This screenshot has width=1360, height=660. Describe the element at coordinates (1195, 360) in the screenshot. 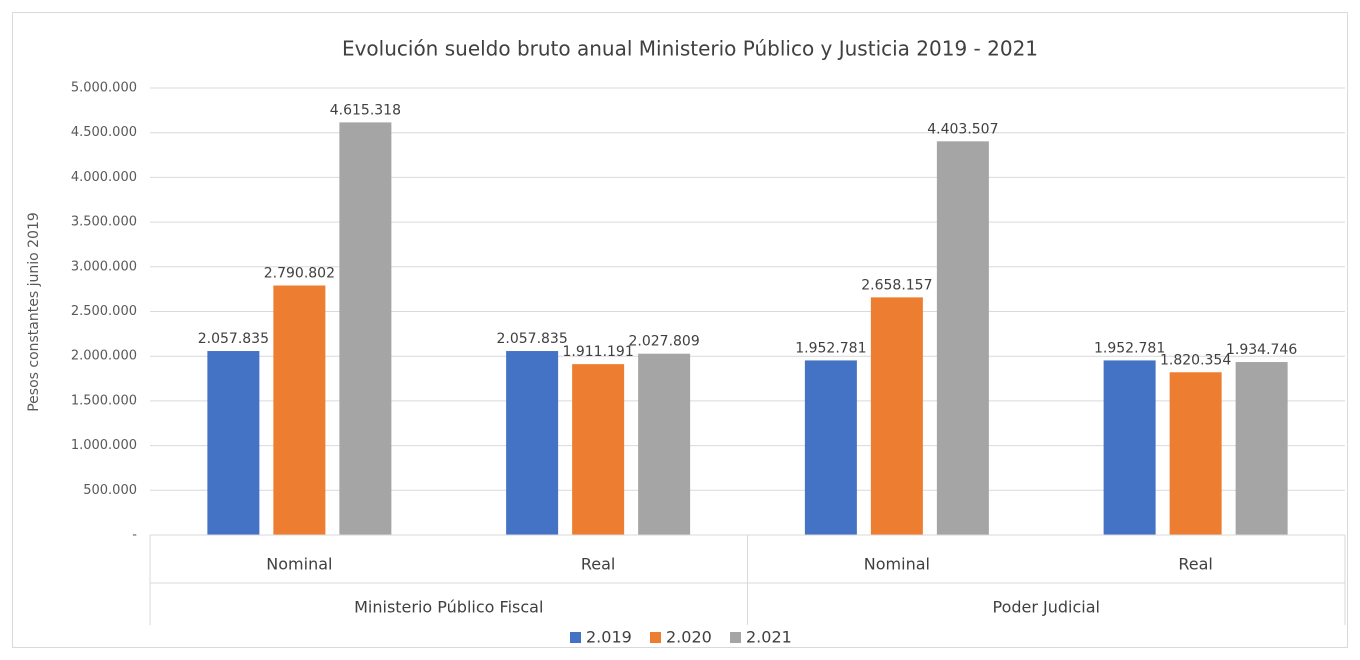

I see `data-label: 1.820.354` at that location.